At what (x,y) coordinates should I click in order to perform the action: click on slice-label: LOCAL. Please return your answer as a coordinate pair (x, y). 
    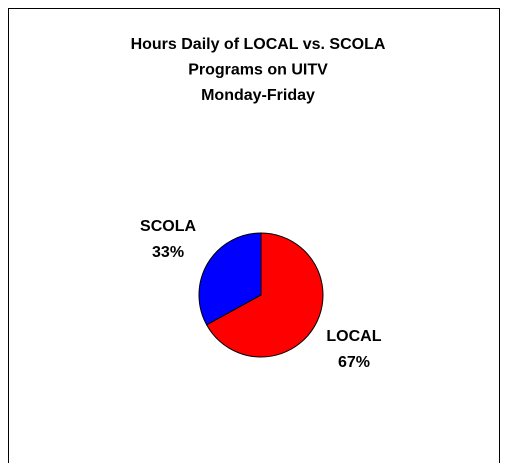
    Looking at the image, I should click on (353, 336).